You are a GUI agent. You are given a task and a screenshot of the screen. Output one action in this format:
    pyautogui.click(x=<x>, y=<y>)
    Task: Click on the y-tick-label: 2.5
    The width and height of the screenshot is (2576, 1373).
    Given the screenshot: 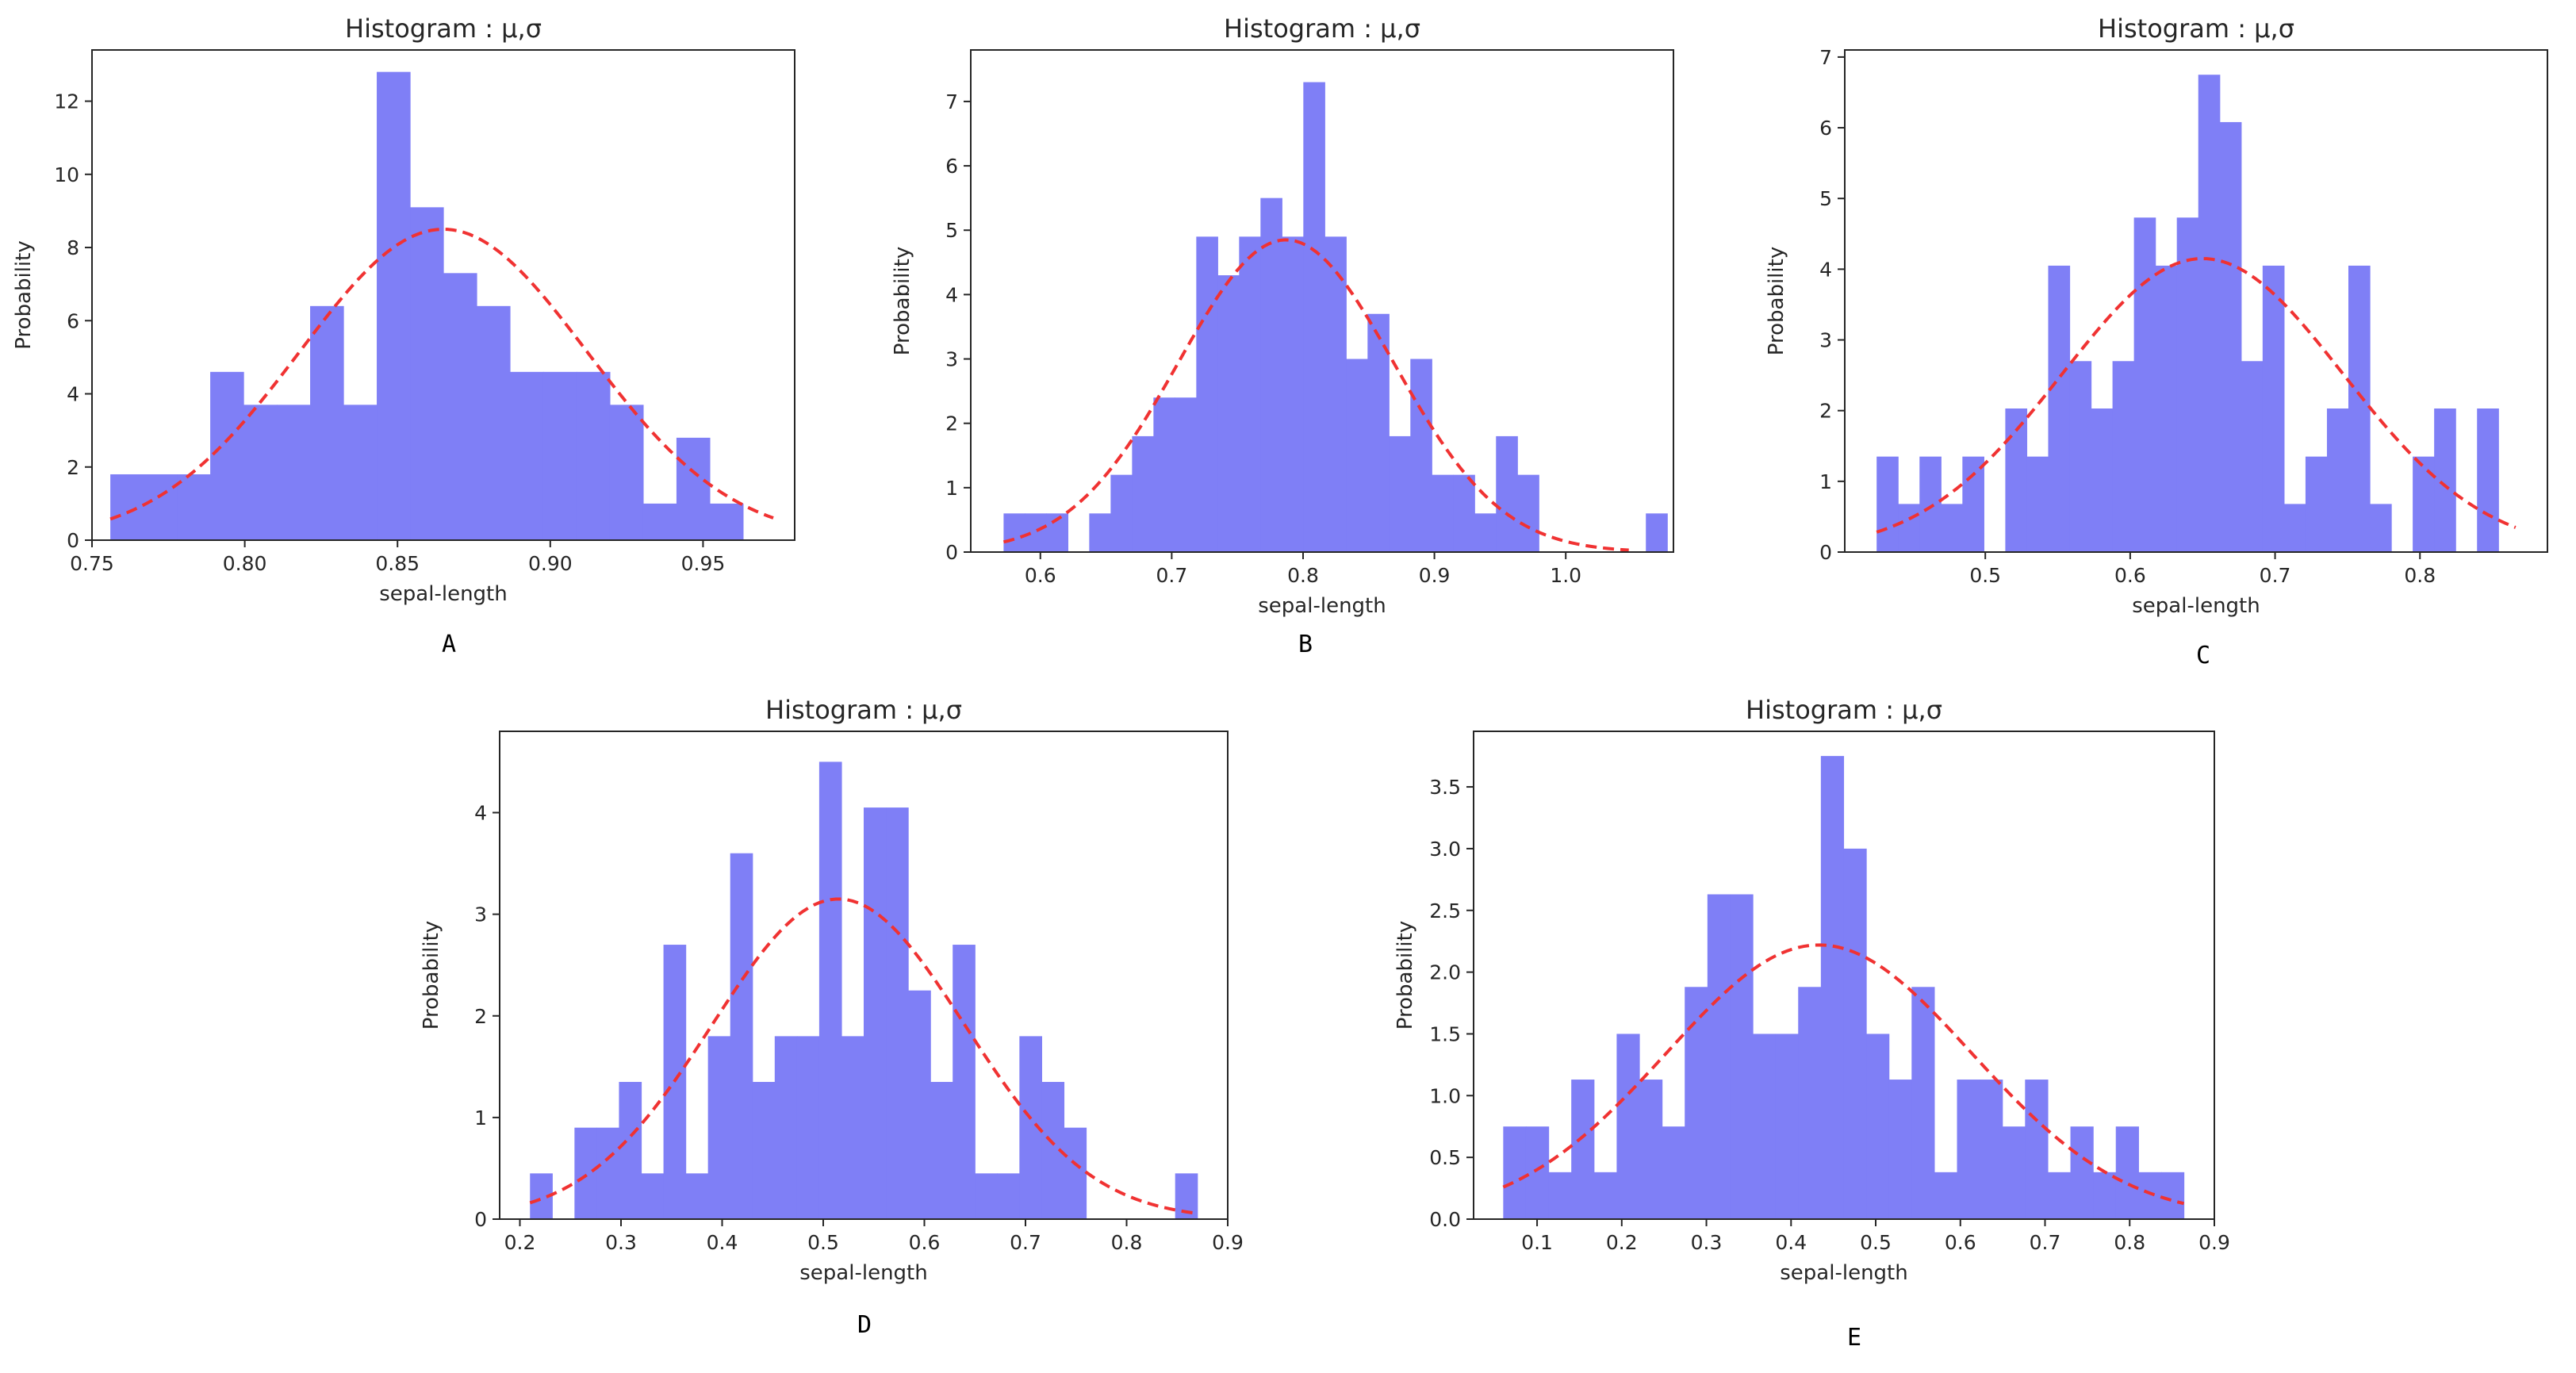 What is the action you would take?
    pyautogui.click(x=1445, y=910)
    